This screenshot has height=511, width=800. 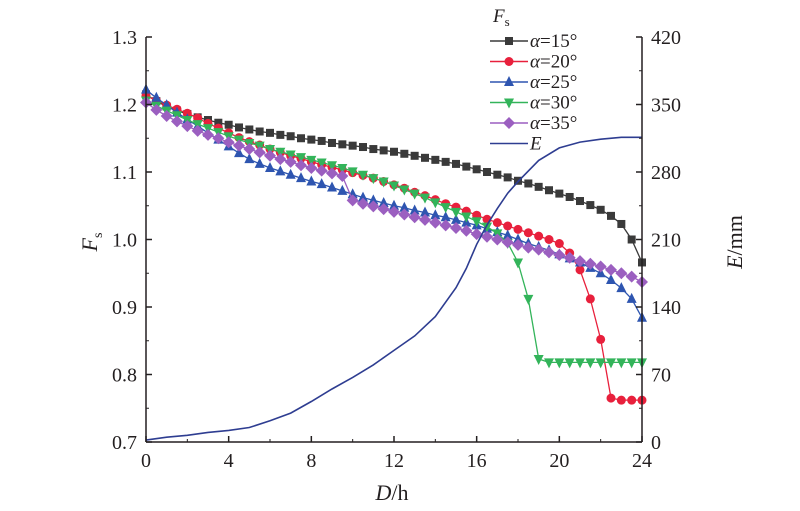 I want to click on x-tick-label: 16, so click(x=477, y=461).